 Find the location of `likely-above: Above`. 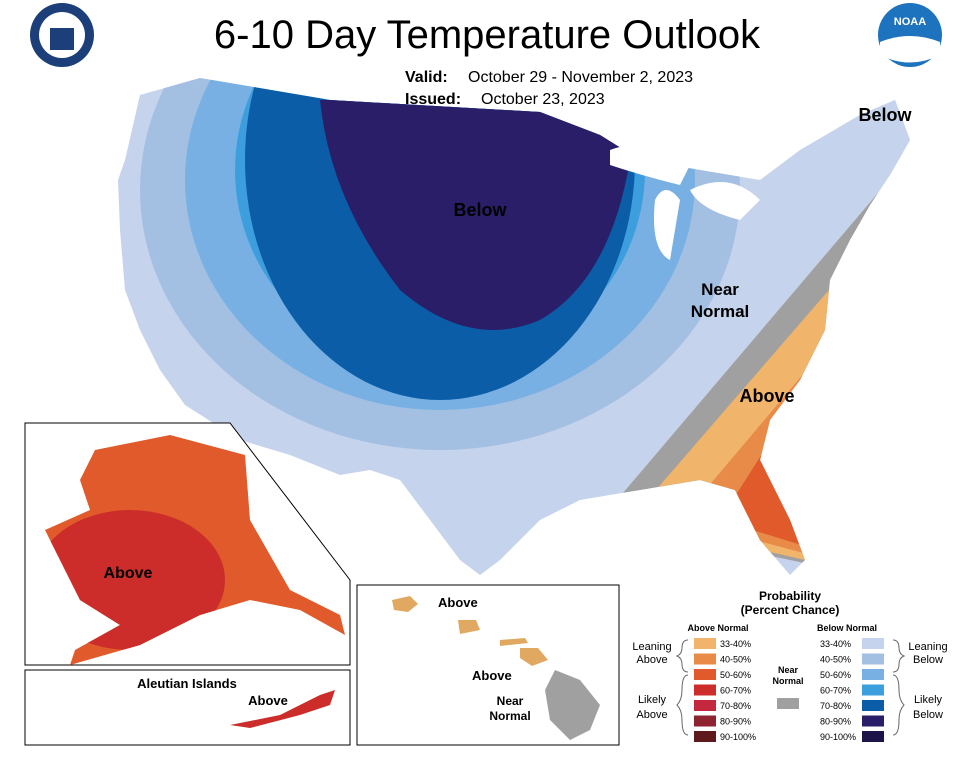

likely-above: Above is located at coordinates (651, 715).